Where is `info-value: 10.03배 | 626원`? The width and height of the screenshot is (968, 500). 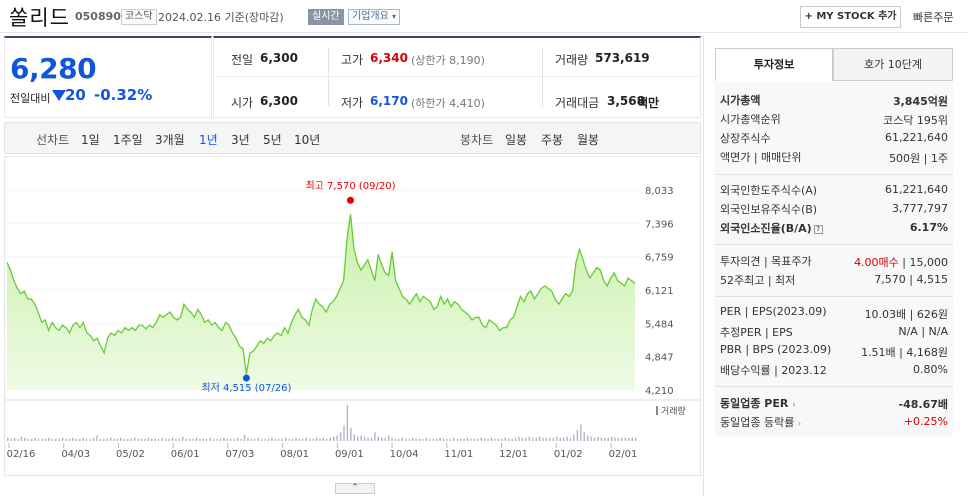
info-value: 10.03배 | 626원 is located at coordinates (906, 314).